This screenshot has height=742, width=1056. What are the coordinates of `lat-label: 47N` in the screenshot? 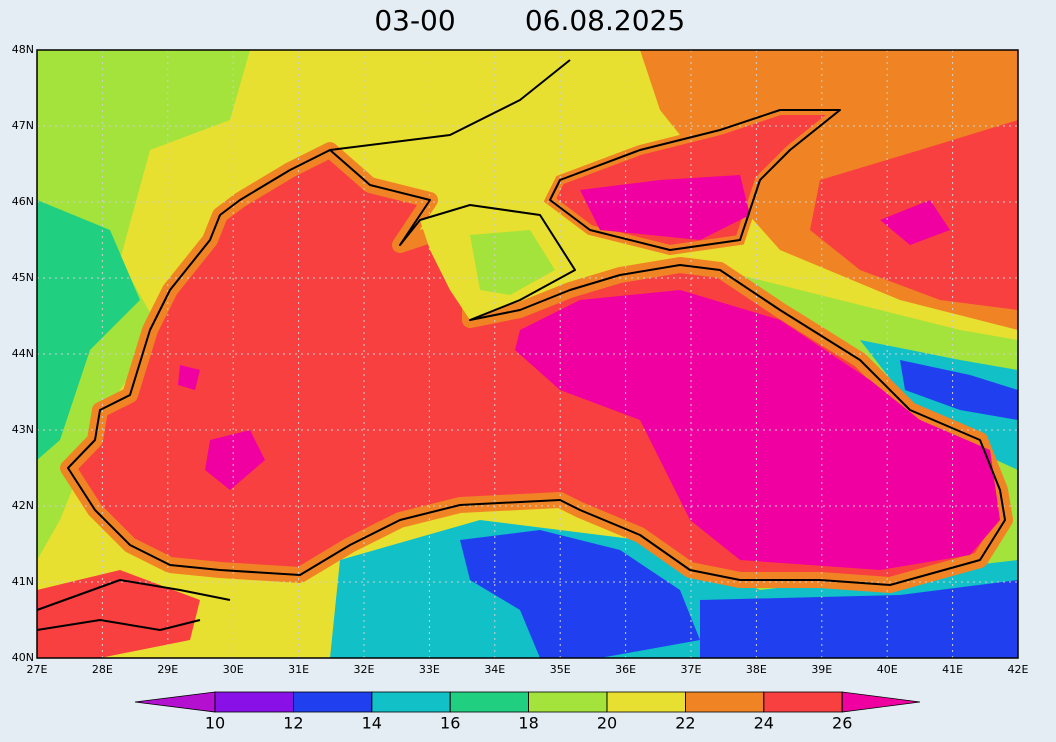 It's located at (23, 125).